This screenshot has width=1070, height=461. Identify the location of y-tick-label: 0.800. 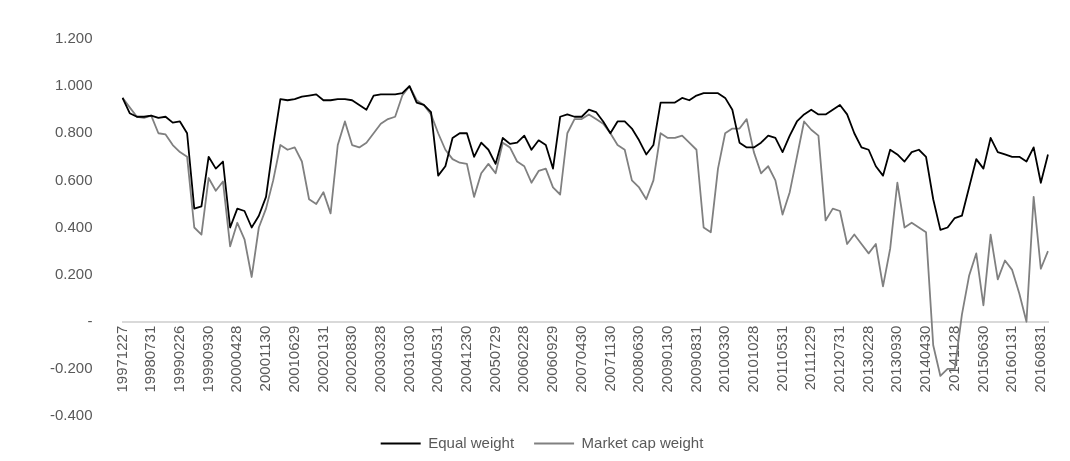
(73, 132).